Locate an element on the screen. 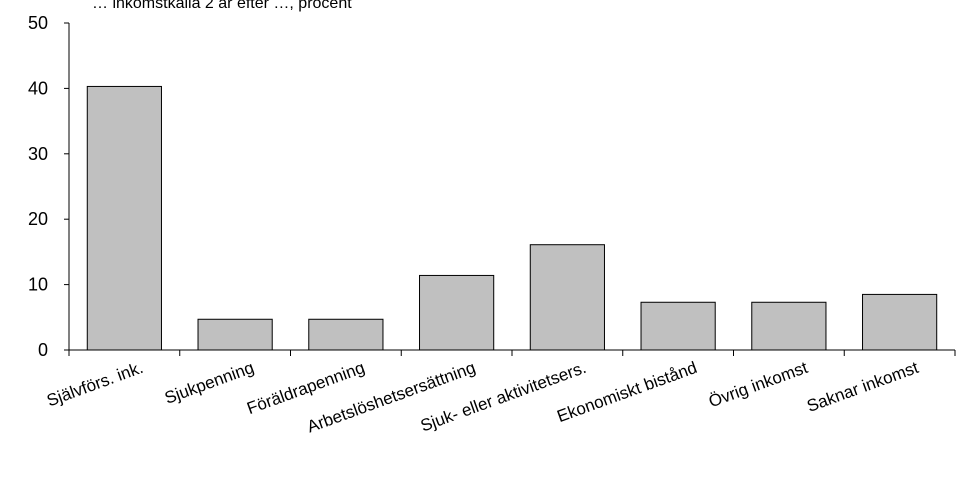 The width and height of the screenshot is (960, 480). y-tick-label: 0 is located at coordinates (43, 350).